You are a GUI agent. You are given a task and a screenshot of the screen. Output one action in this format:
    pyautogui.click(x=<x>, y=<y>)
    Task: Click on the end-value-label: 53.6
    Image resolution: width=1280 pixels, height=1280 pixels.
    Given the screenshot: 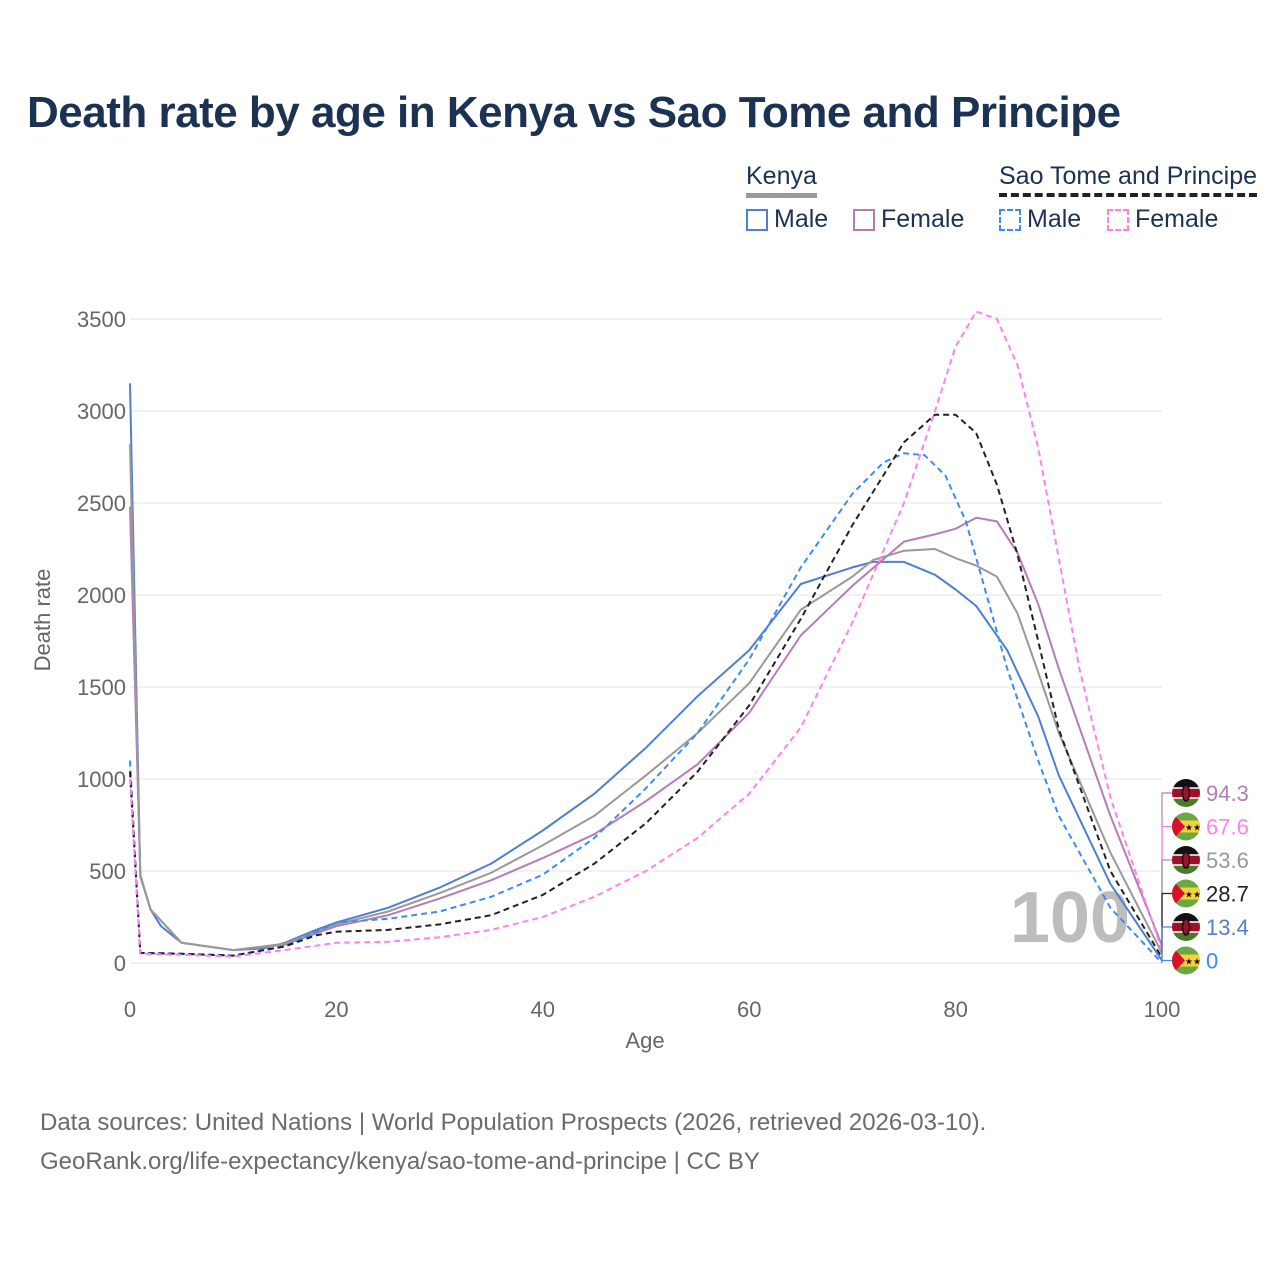 What is the action you would take?
    pyautogui.click(x=1227, y=860)
    